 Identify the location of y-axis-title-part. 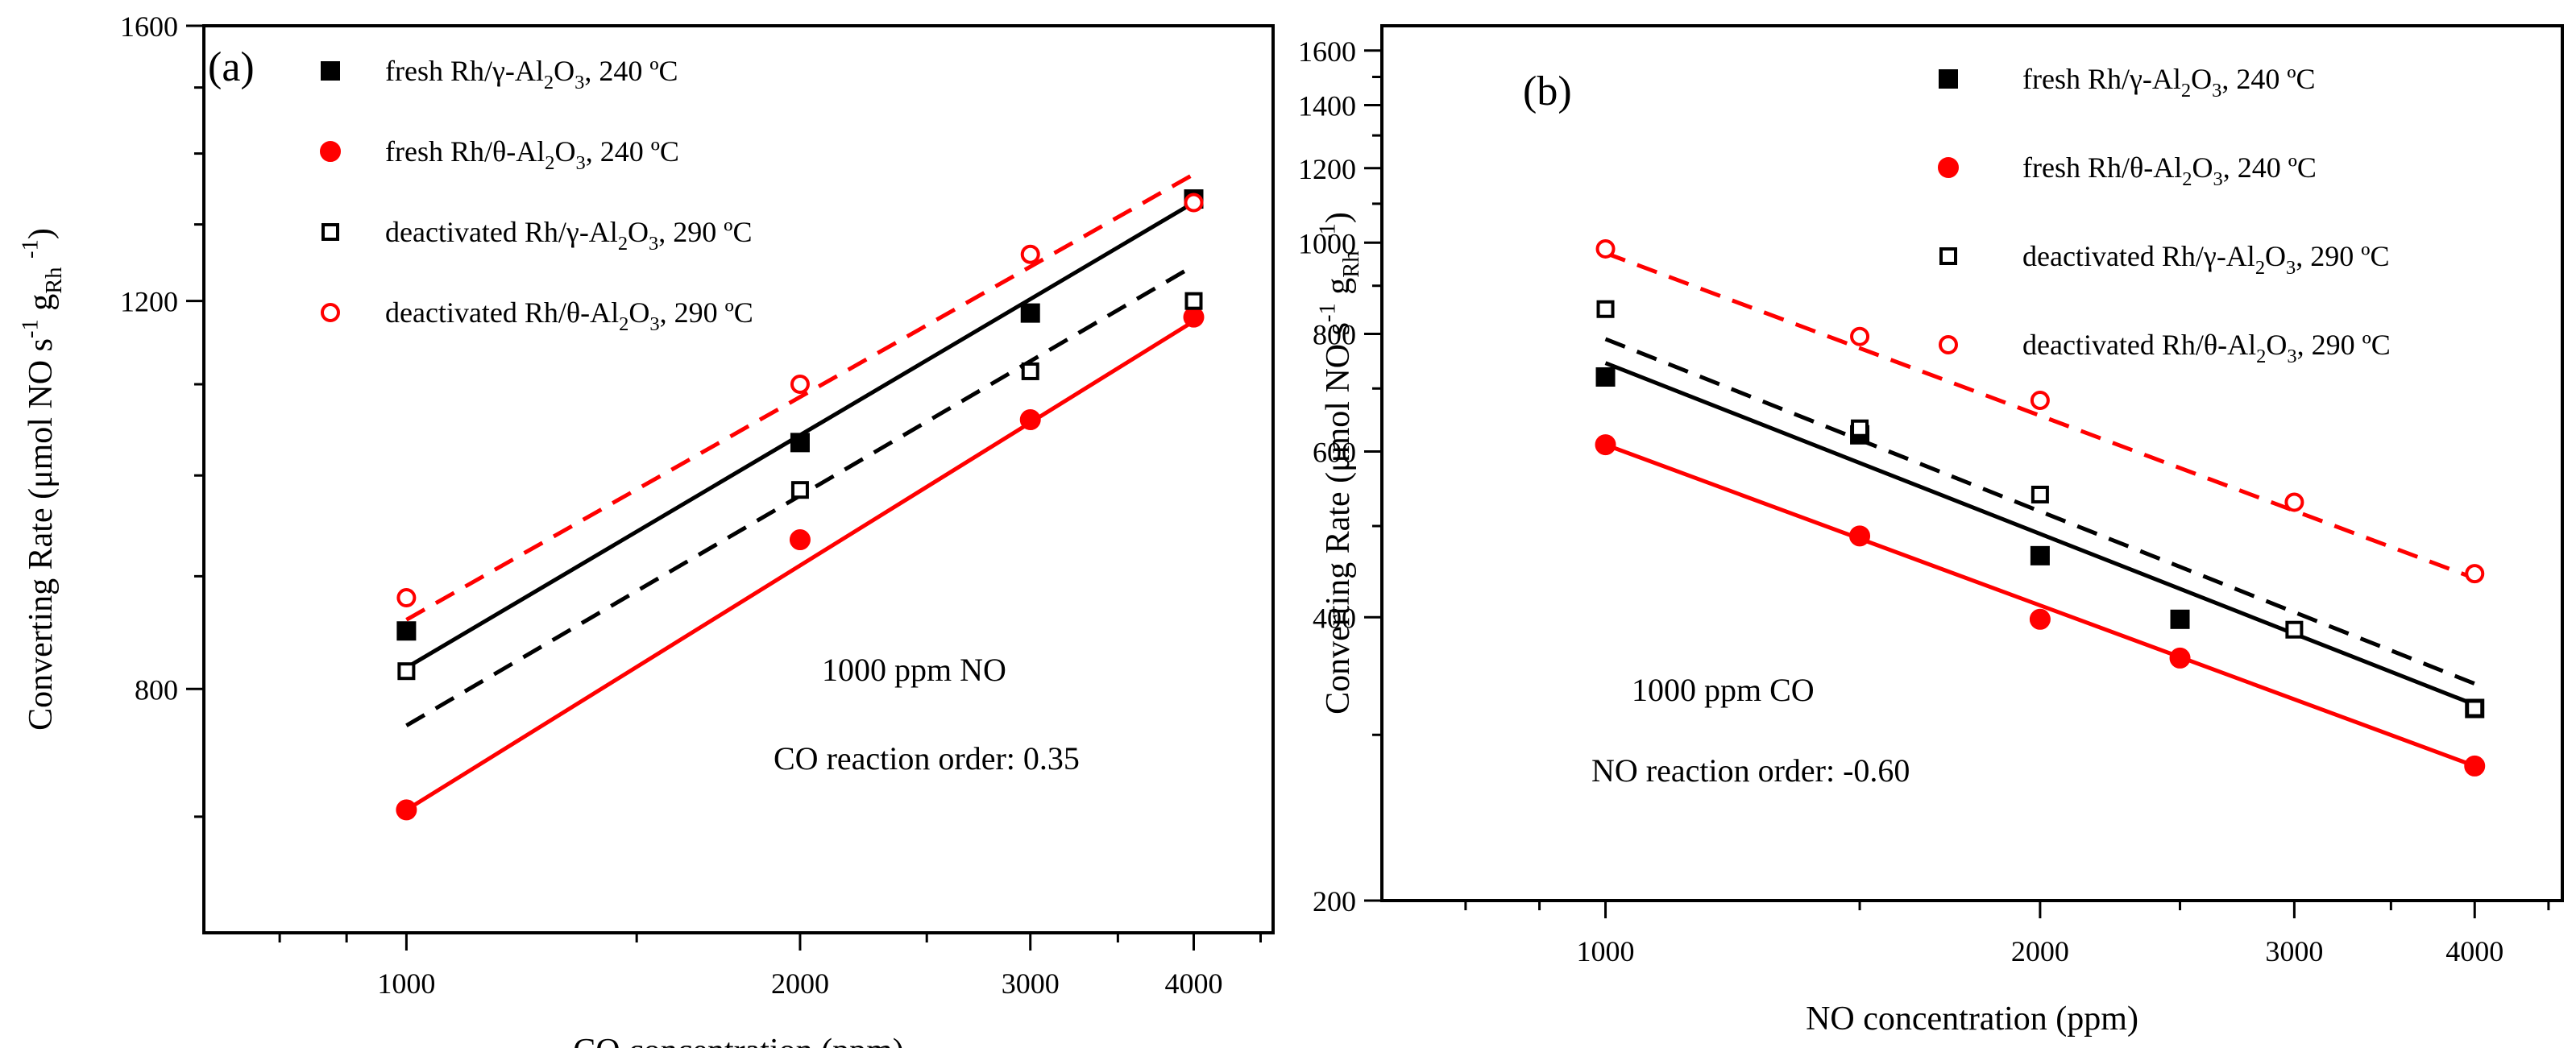
(41, 263).